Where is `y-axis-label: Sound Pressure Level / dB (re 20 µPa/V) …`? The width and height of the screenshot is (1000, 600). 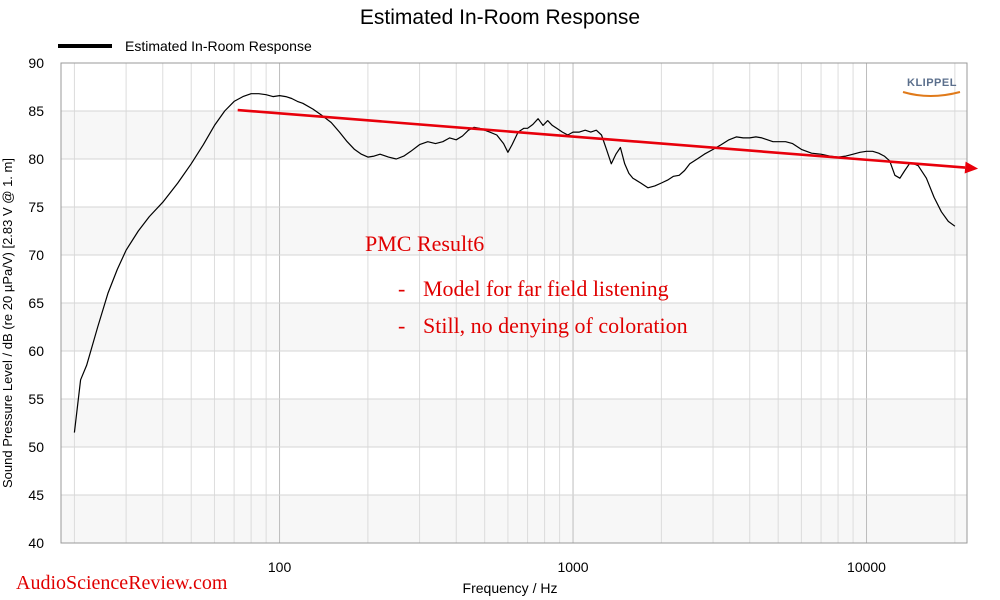
y-axis-label: Sound Pressure Level / dB (re 20 µPa/V) … is located at coordinates (7, 323).